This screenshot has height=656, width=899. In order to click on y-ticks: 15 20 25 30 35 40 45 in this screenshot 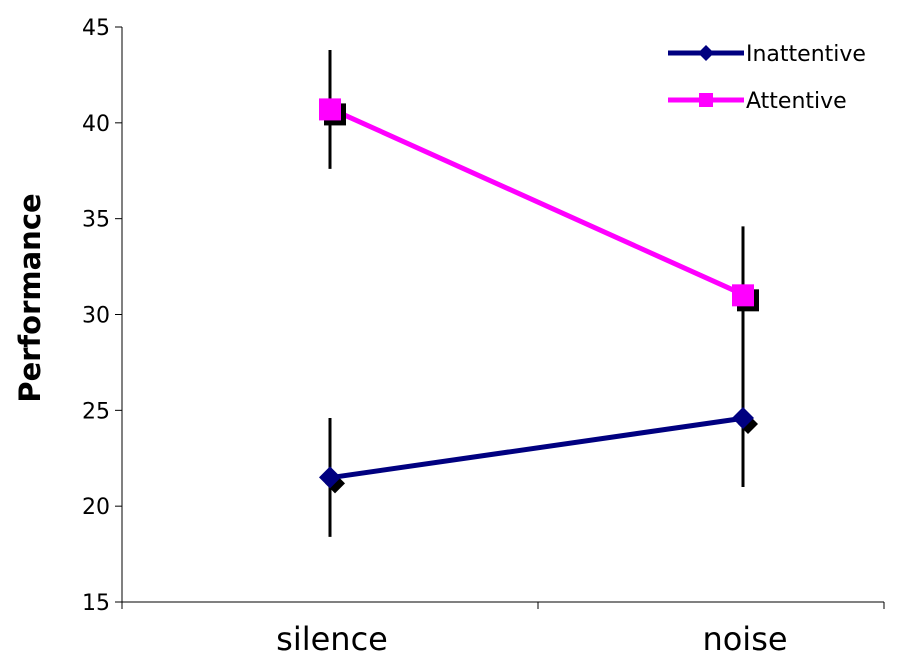, I will do `click(102, 316)`.